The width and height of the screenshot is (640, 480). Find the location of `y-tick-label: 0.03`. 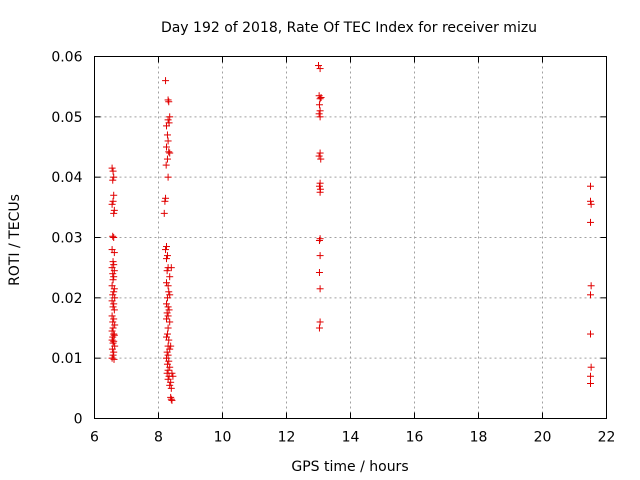

y-tick-label: 0.03 is located at coordinates (66, 239).